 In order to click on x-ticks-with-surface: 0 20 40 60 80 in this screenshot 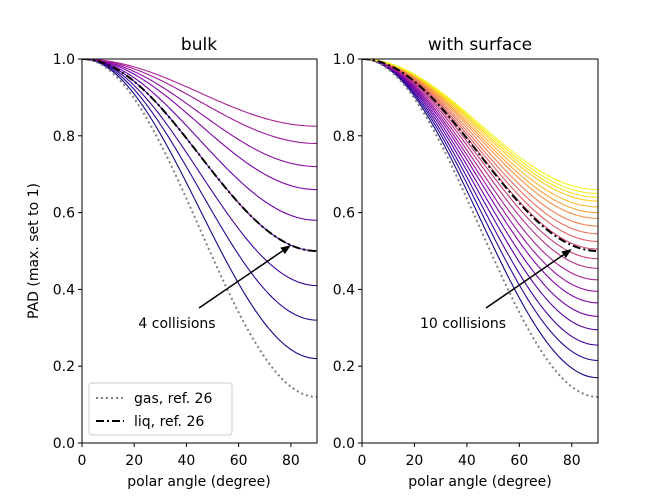, I will do `click(469, 456)`.